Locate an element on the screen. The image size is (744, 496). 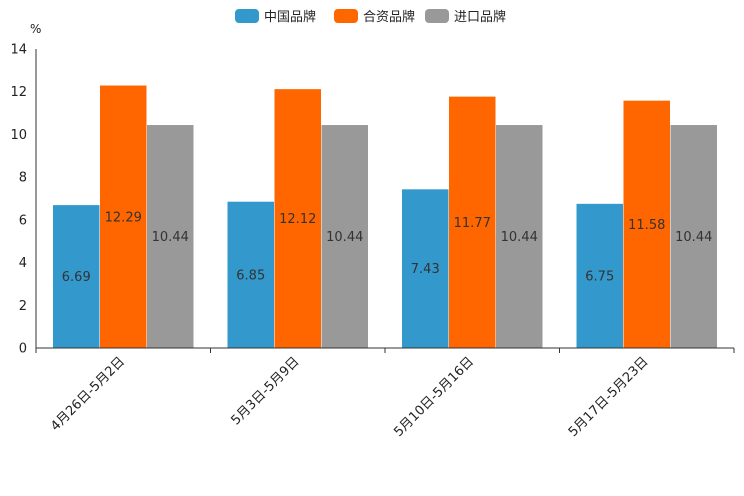
y-tick-label: 4 is located at coordinates (23, 263).